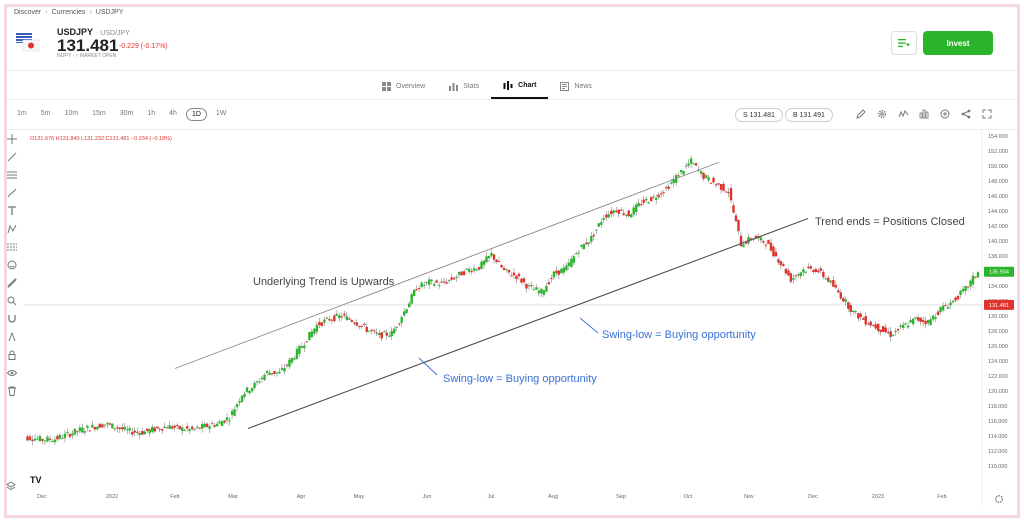  Describe the element at coordinates (173, 113) in the screenshot. I see `interval-4h: 4h` at that location.